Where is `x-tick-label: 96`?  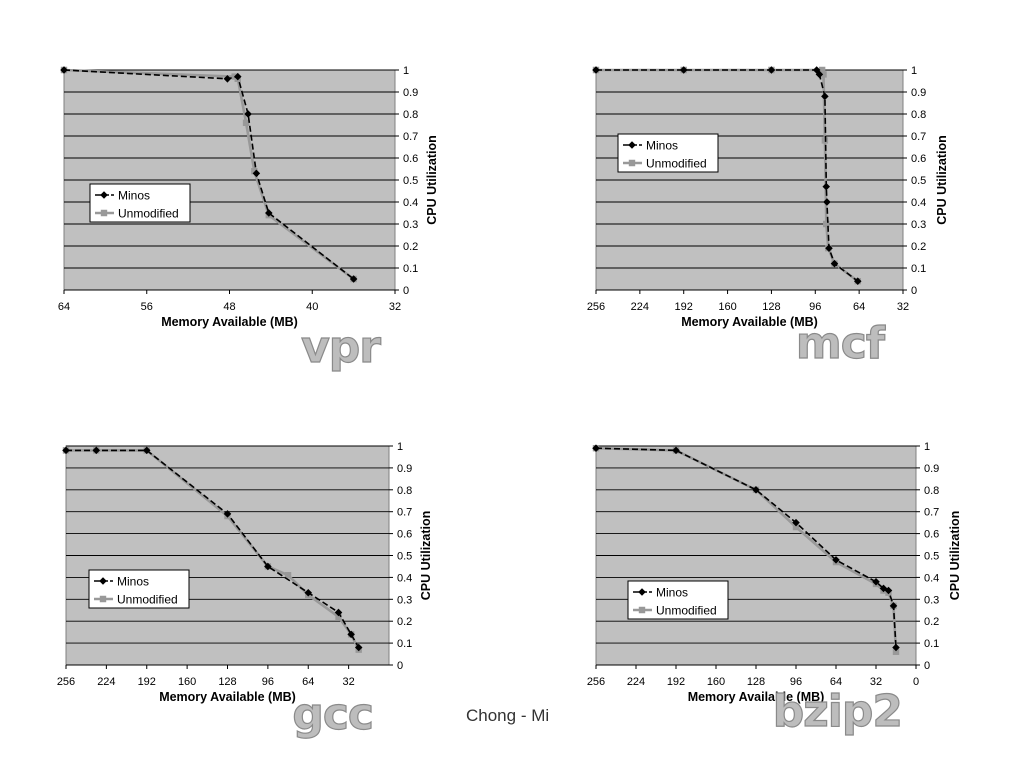 x-tick-label: 96 is located at coordinates (268, 682).